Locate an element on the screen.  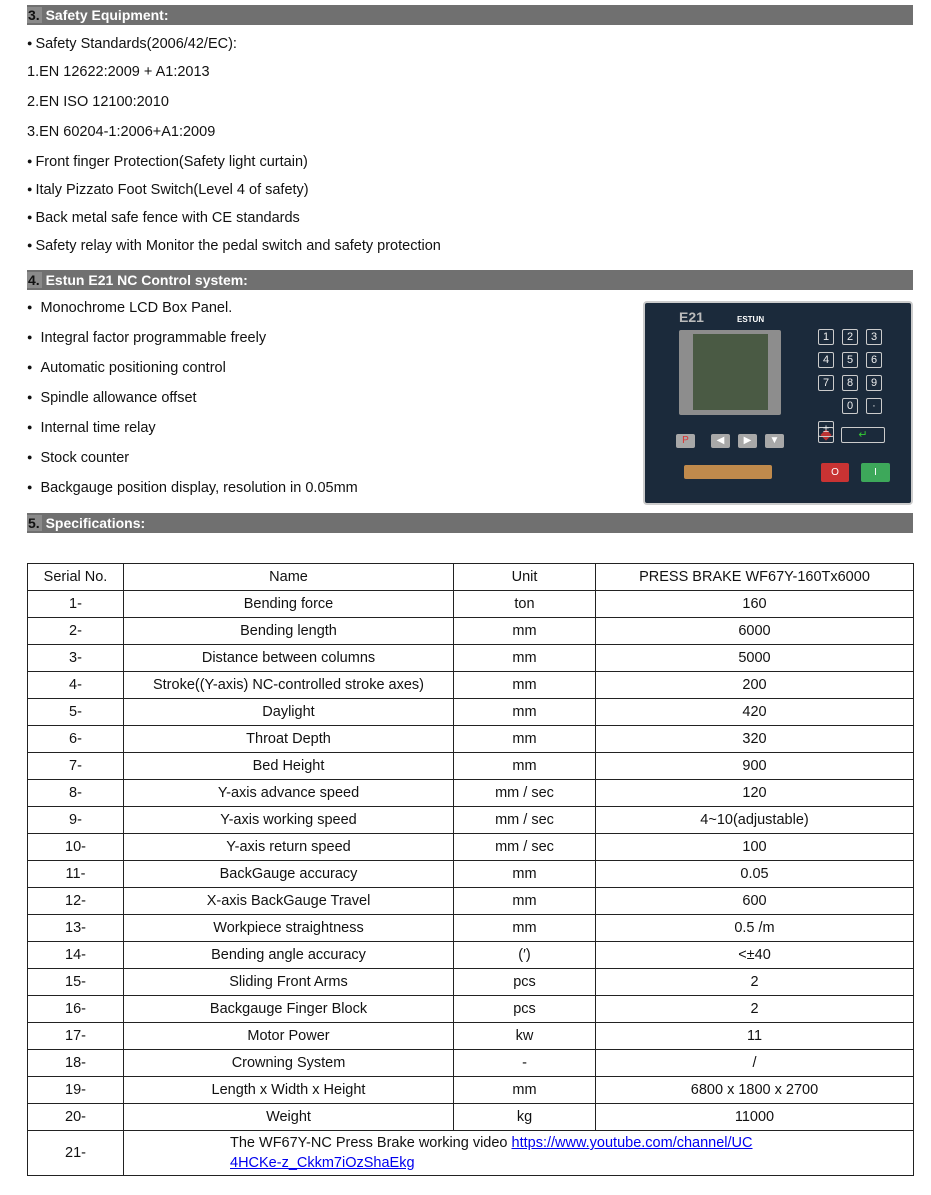
name-cell: X-axis BackGauge Travel is located at coordinates (288, 901).